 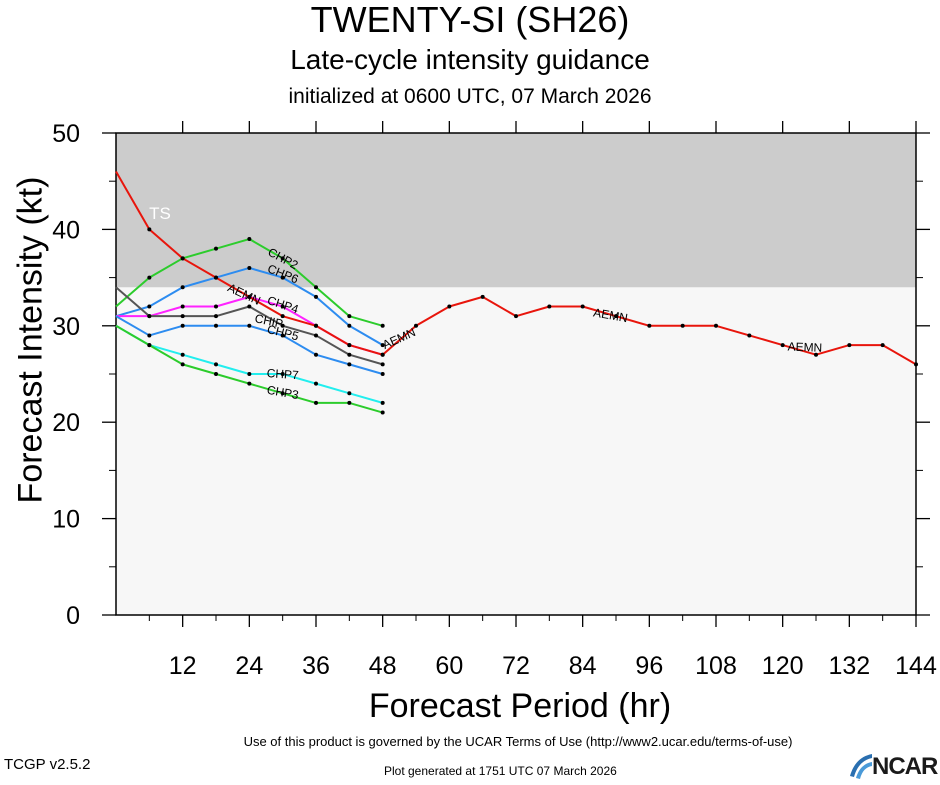 I want to click on generated-time: Plot generated at 1751 UTC 07 March 2026, so click(x=500, y=771).